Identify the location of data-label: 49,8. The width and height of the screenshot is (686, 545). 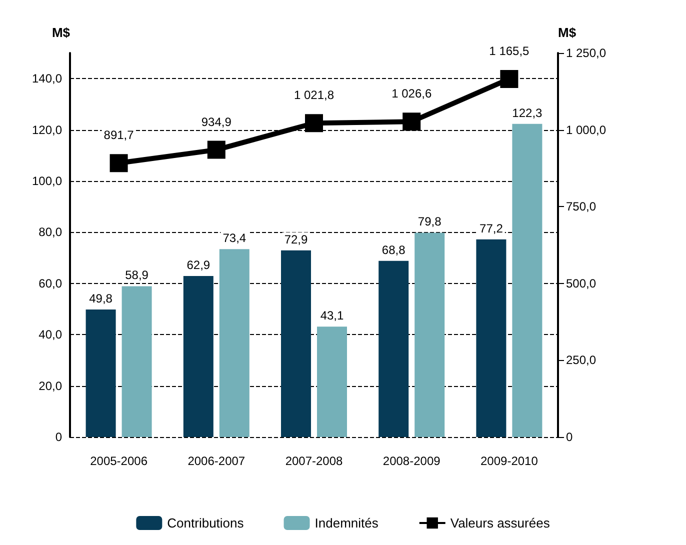
(101, 299).